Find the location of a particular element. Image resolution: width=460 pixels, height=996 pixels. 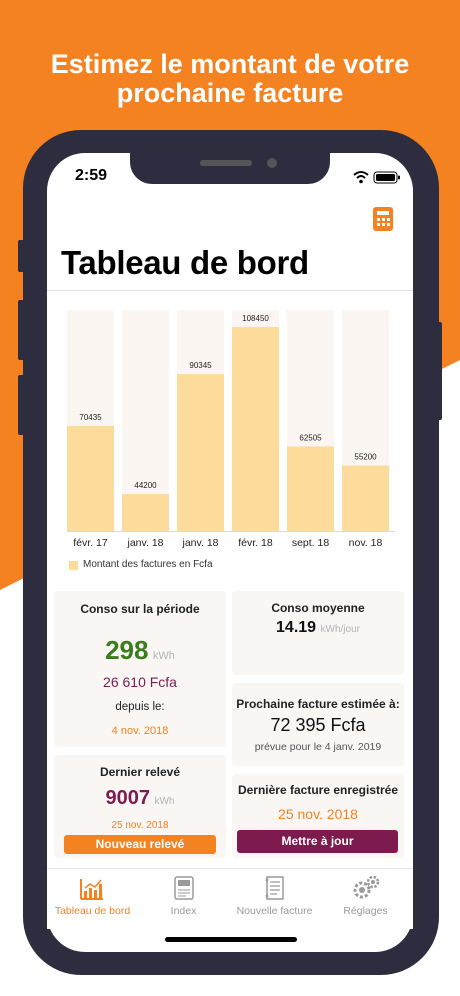

headline-line-2: prochaine facture is located at coordinates (230, 93).